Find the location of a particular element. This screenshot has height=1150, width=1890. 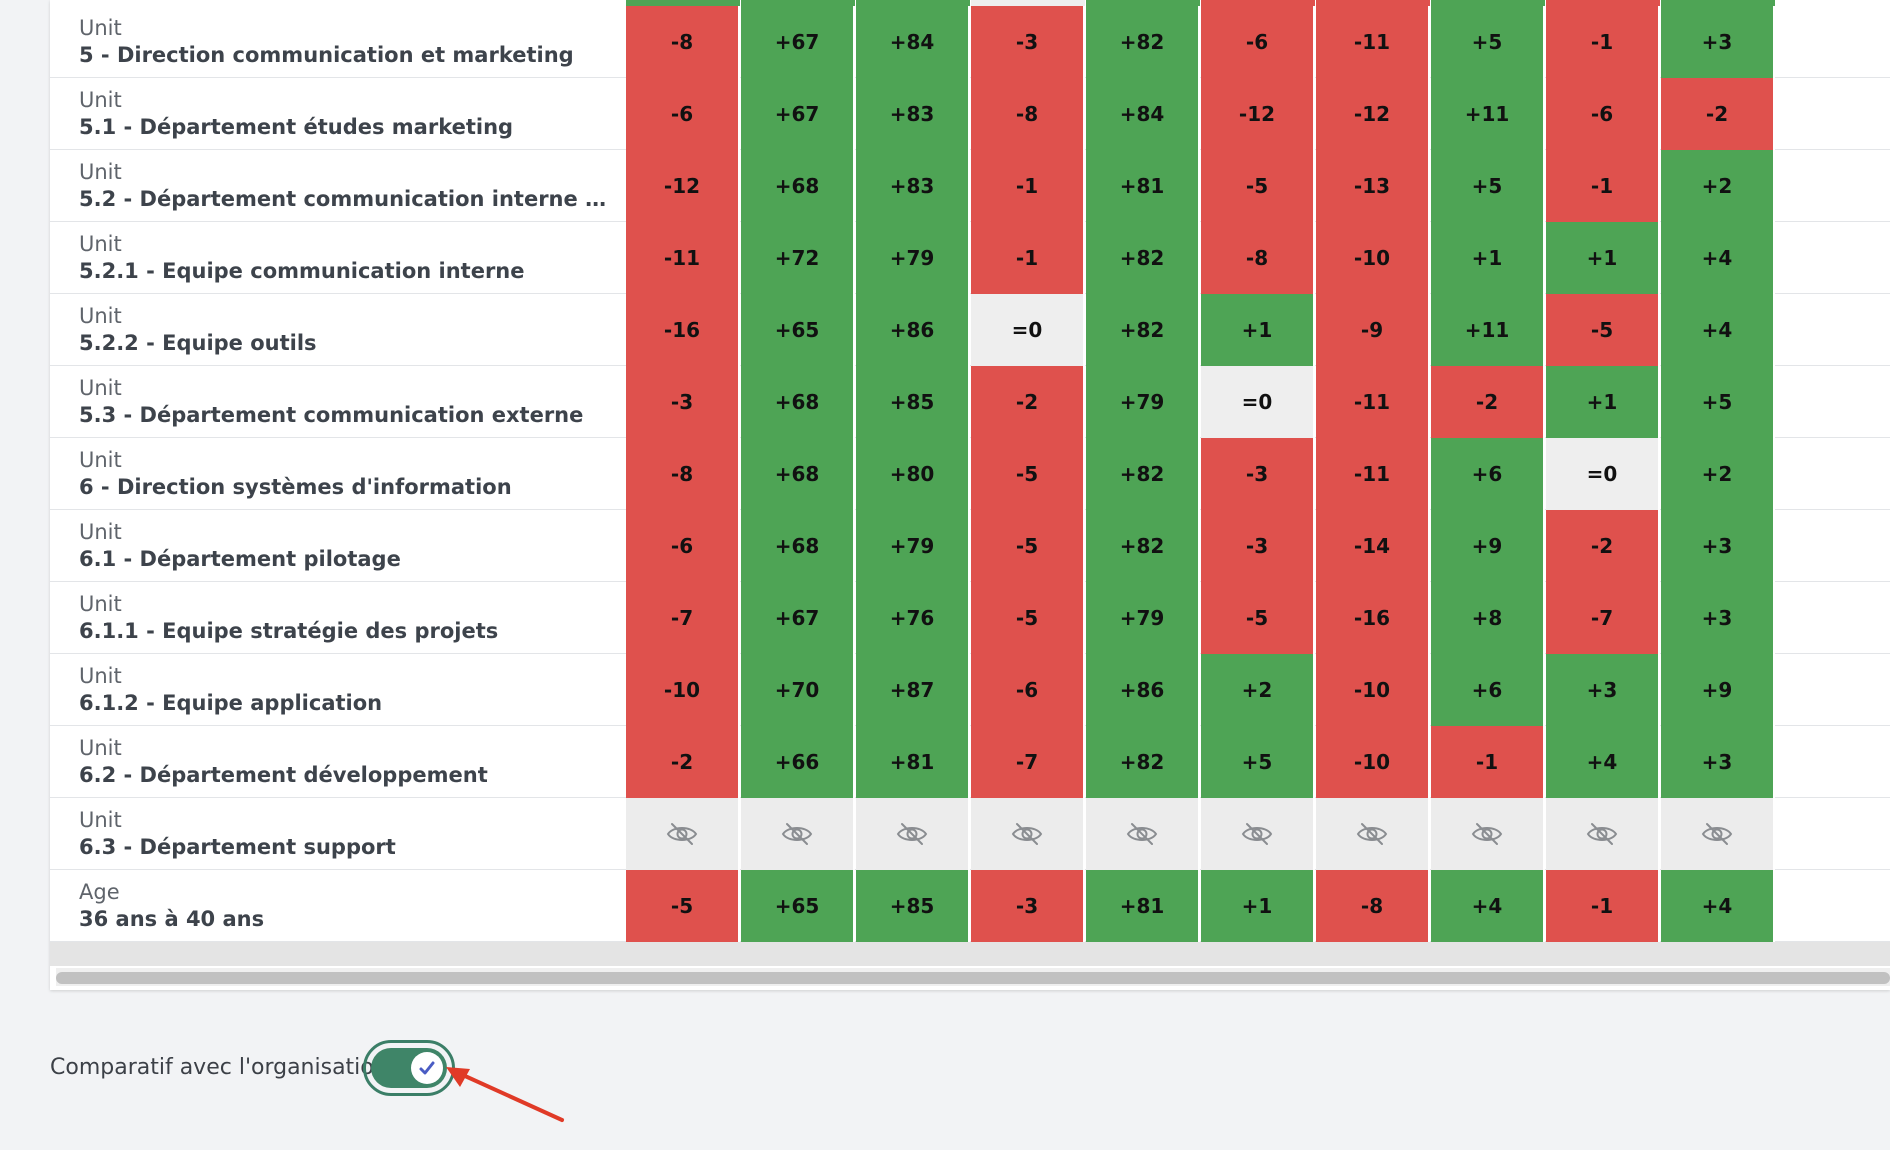

scrollbar-thumb is located at coordinates (973, 978).